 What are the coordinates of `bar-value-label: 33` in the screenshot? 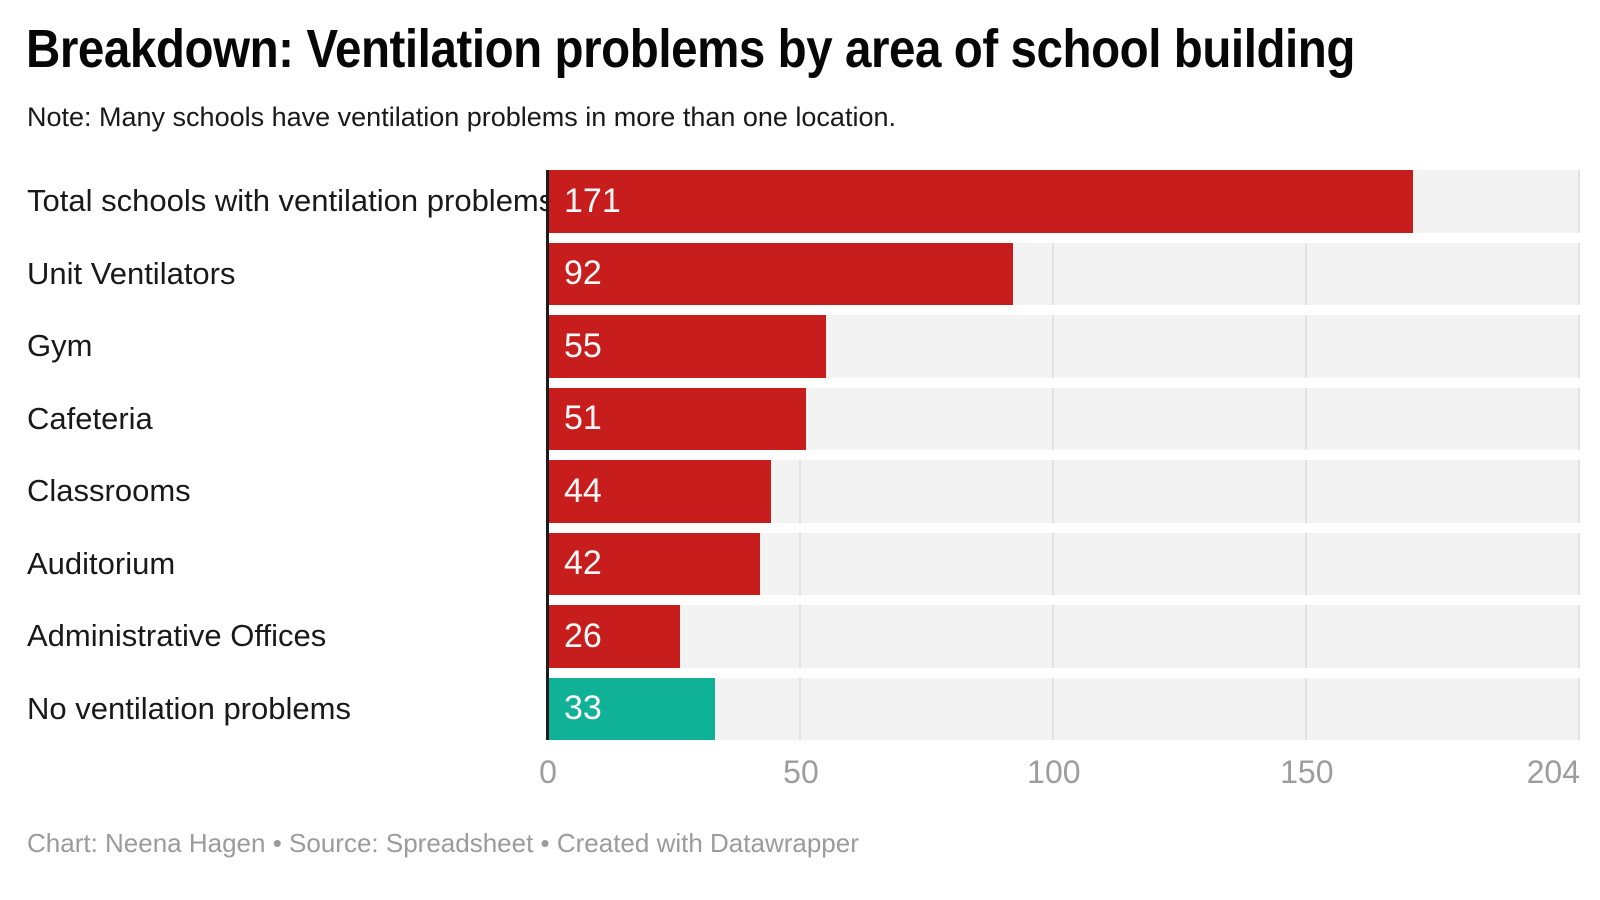 It's located at (583, 708).